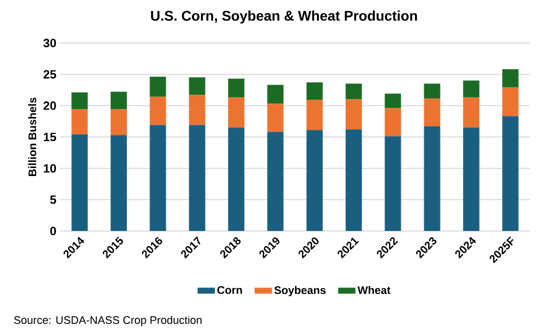 The width and height of the screenshot is (551, 333). What do you see at coordinates (108, 321) in the screenshot?
I see `source-note: Source: USDA-NASS Crop Production` at bounding box center [108, 321].